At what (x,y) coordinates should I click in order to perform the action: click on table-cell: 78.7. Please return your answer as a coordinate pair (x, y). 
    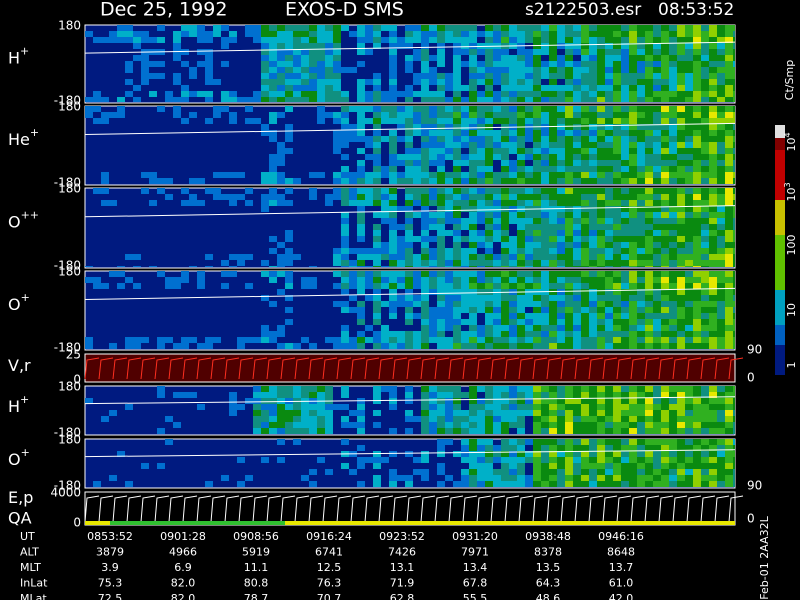
    Looking at the image, I should click on (256, 596).